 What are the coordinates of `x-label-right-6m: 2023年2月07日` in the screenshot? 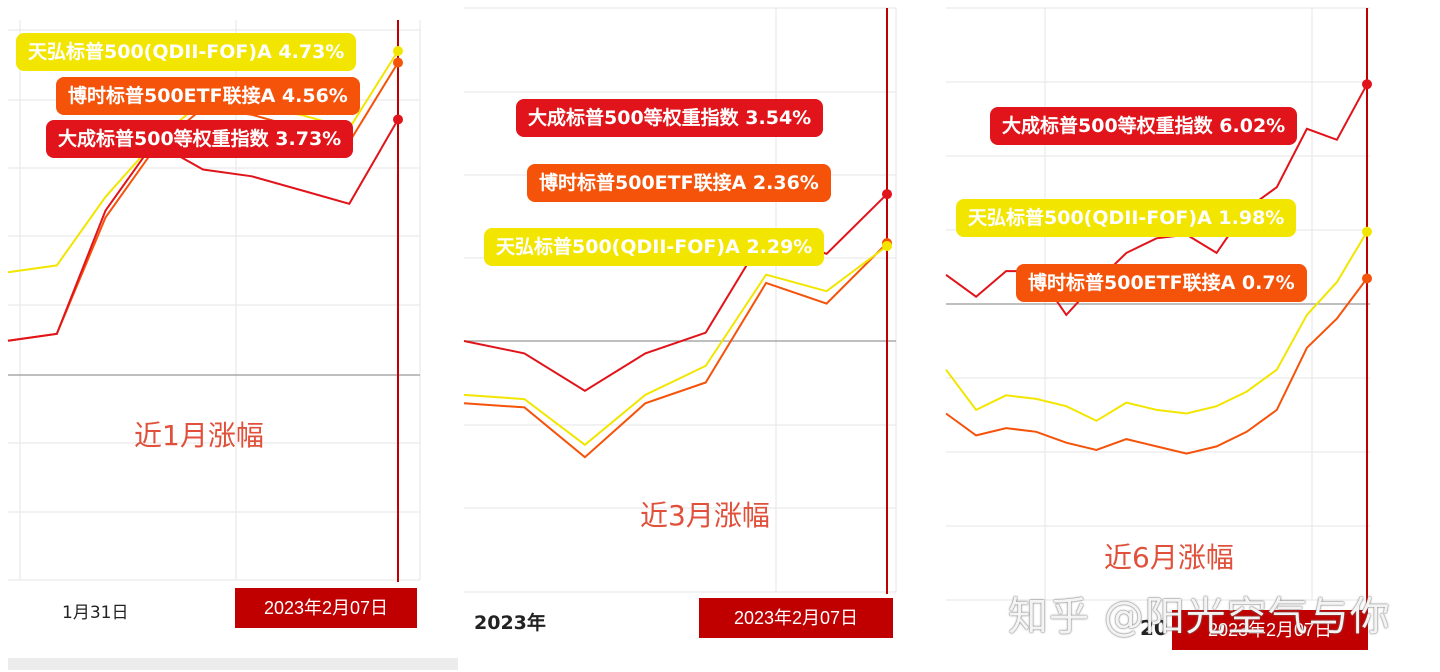 It's located at (1270, 630).